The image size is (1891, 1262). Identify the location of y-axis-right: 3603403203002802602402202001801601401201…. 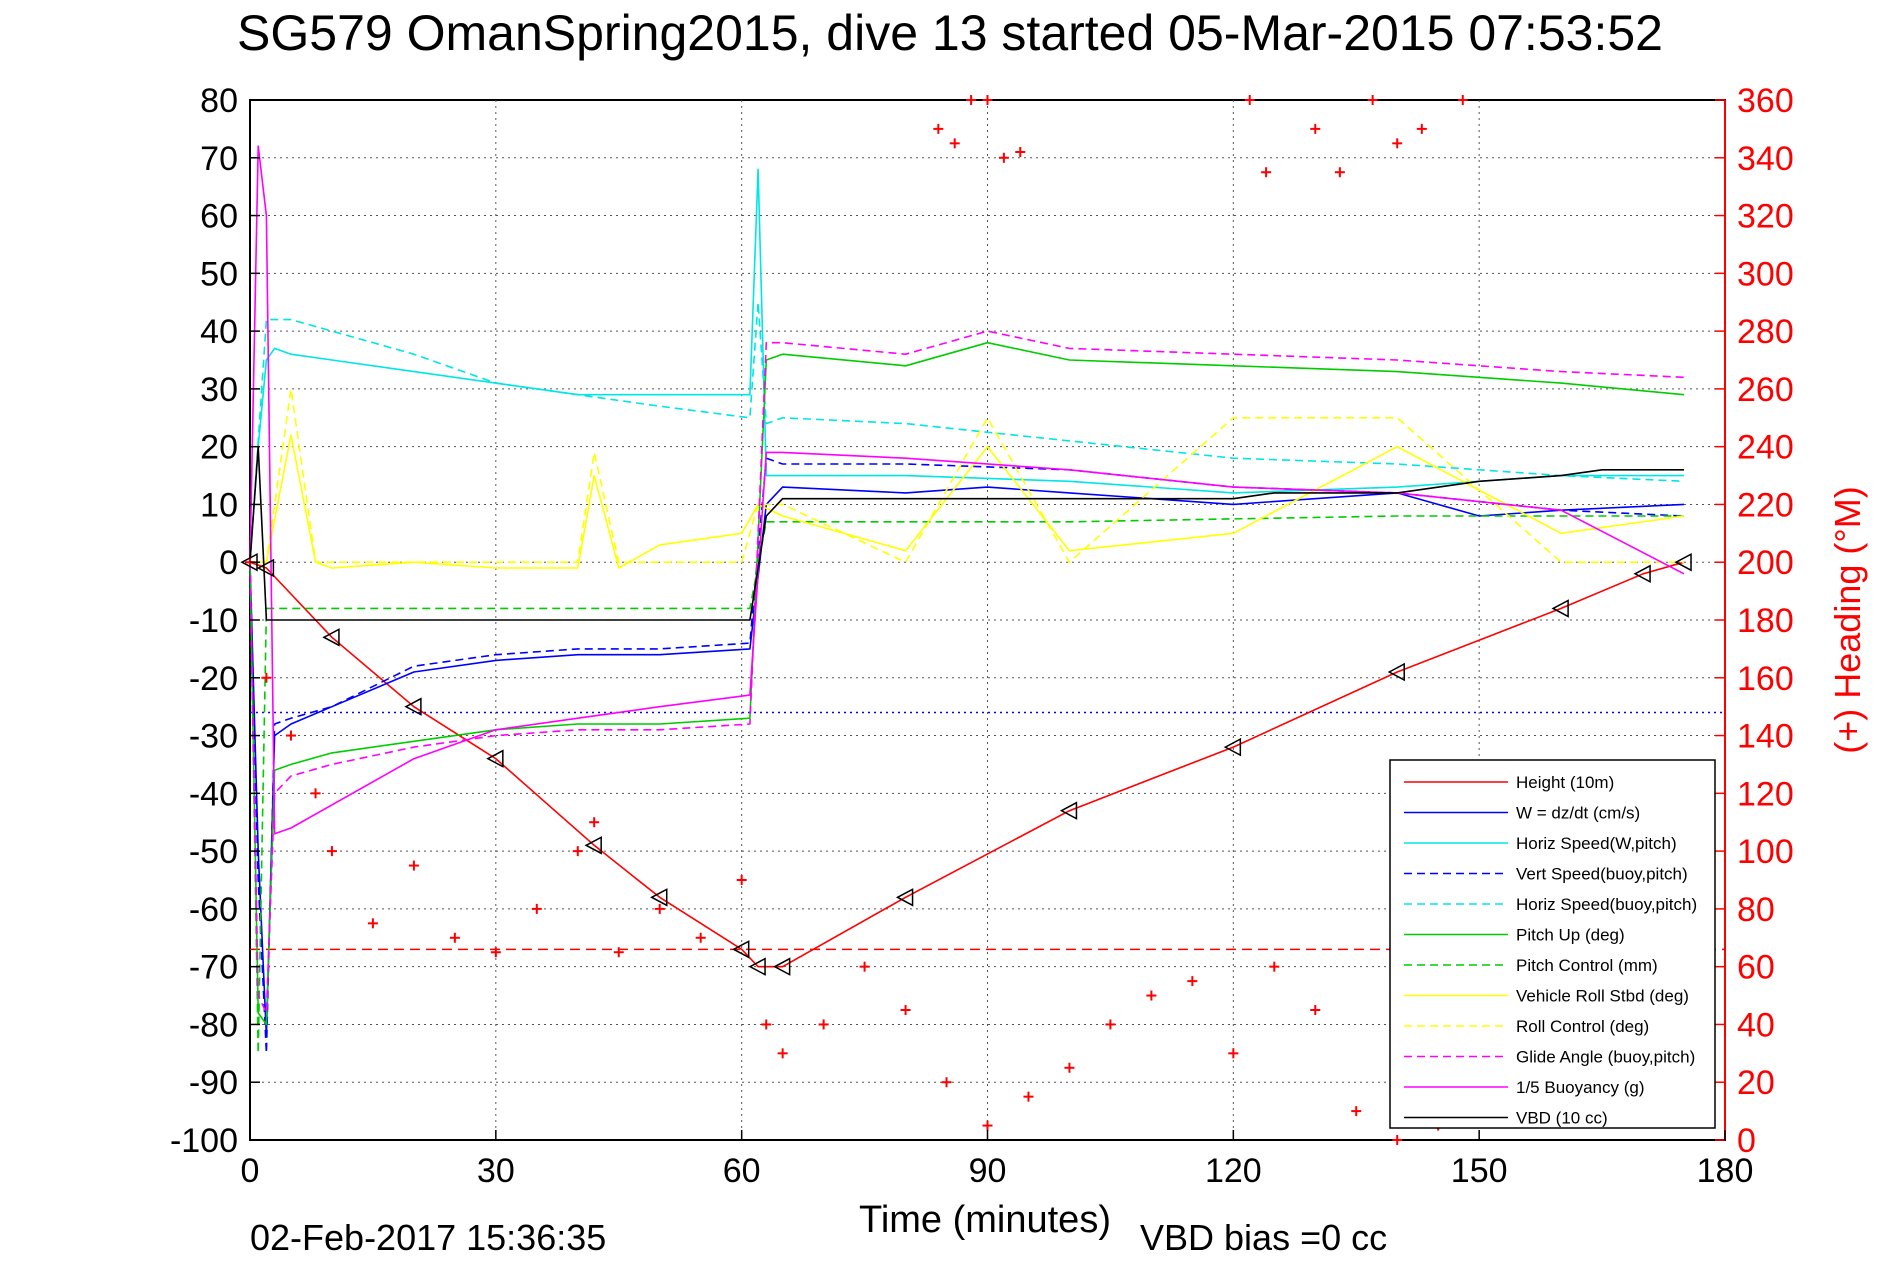
(1754, 621).